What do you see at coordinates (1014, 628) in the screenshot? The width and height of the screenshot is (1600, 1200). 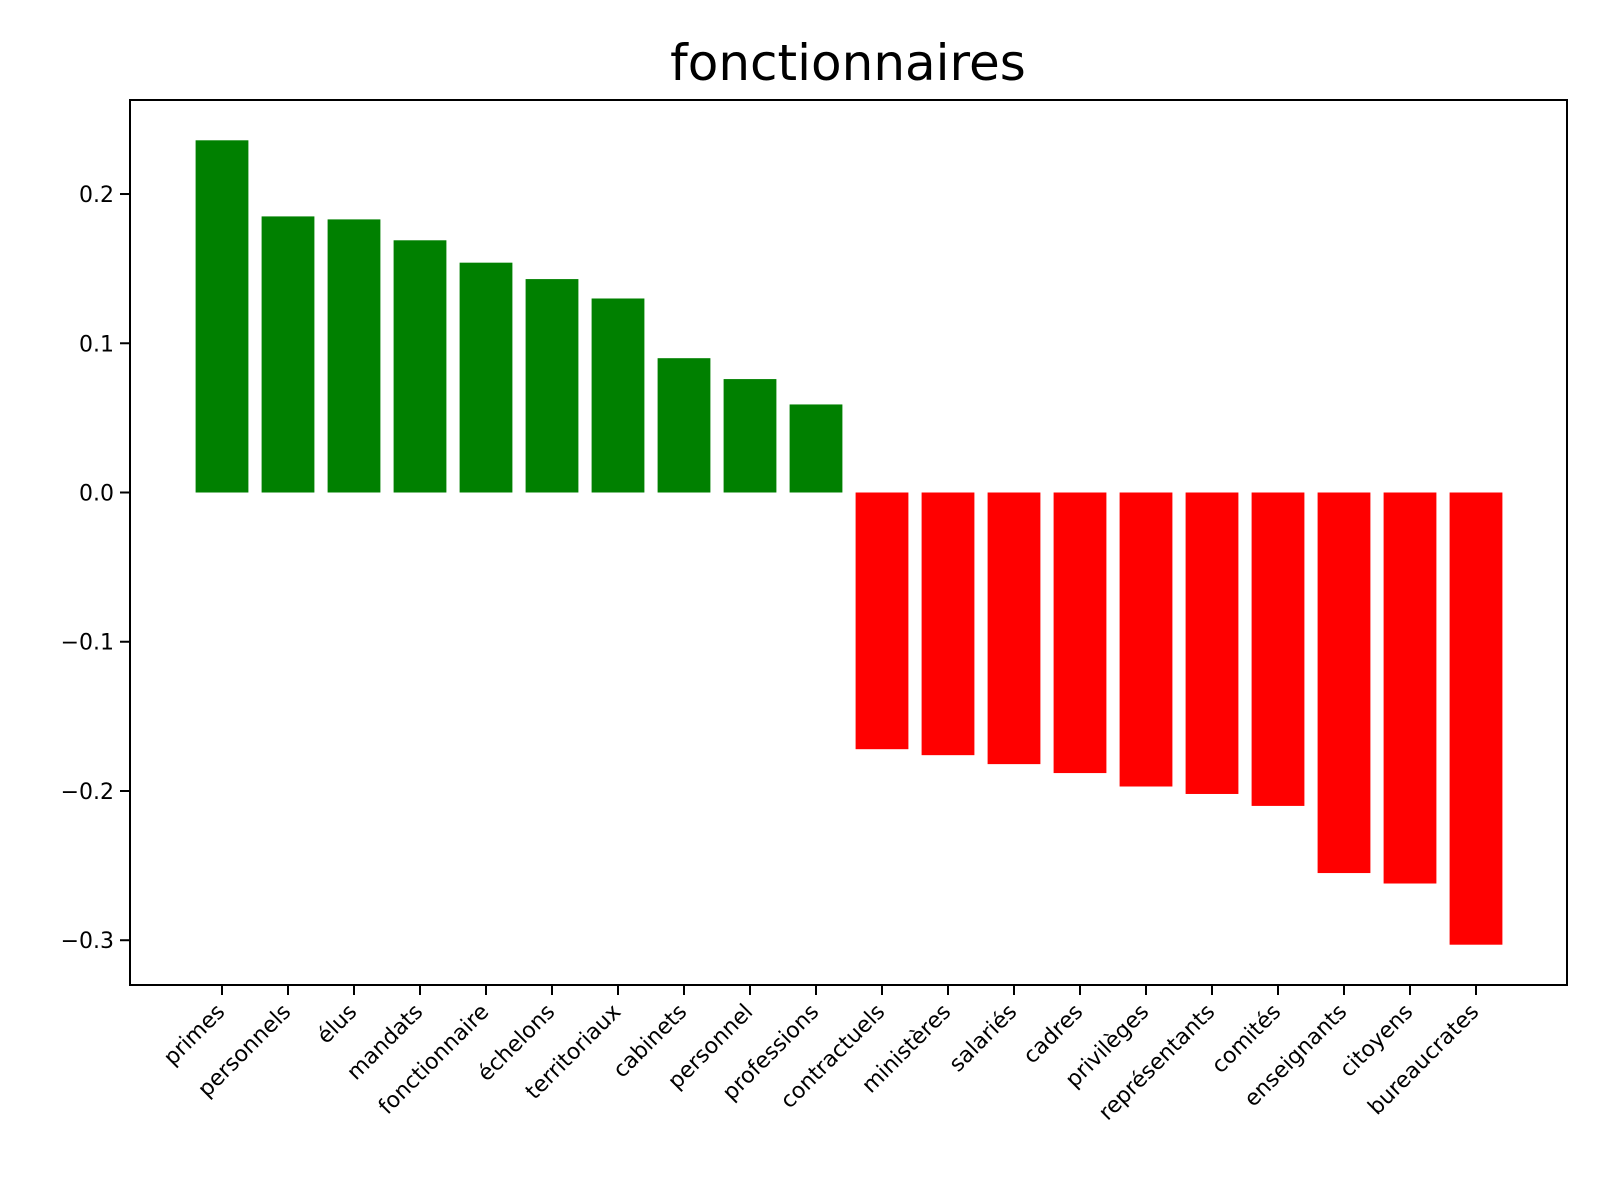 I see `bar-salariés` at bounding box center [1014, 628].